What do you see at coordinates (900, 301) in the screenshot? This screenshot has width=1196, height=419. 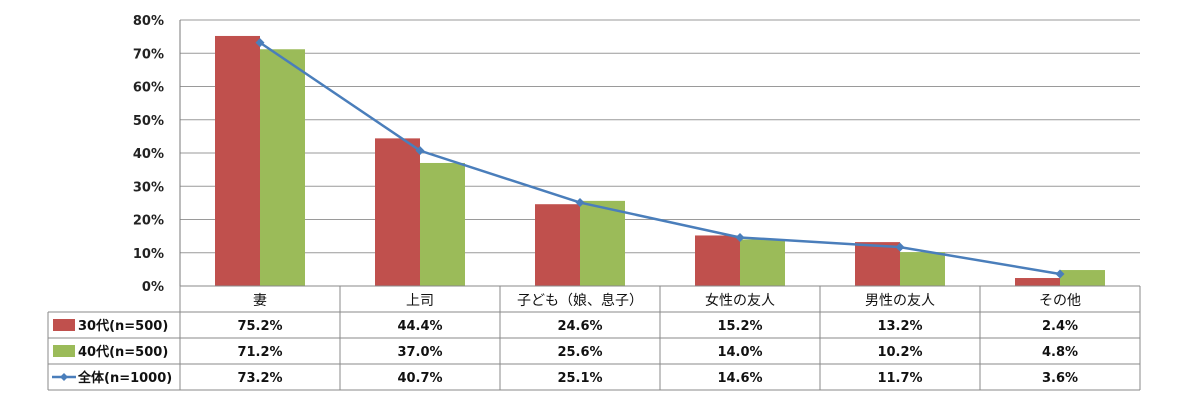 I see `category-label: 男性の友人` at bounding box center [900, 301].